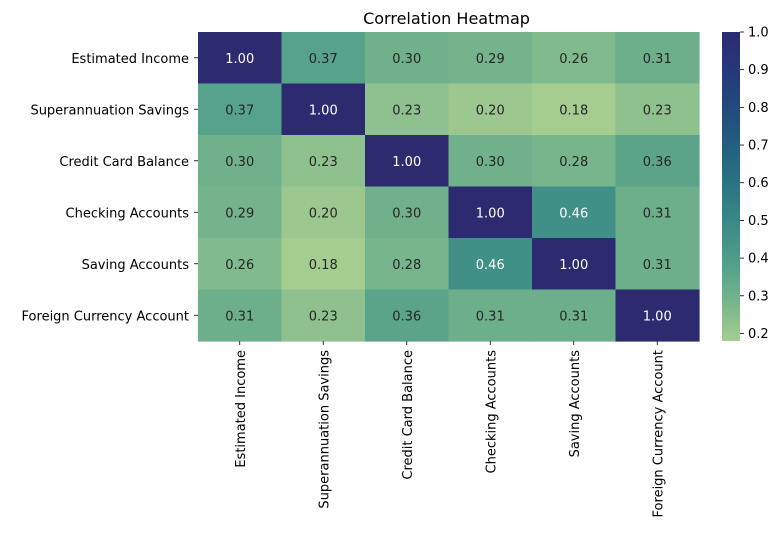  What do you see at coordinates (130, 59) in the screenshot?
I see `y-axis-tick-label: Estimated Income` at bounding box center [130, 59].